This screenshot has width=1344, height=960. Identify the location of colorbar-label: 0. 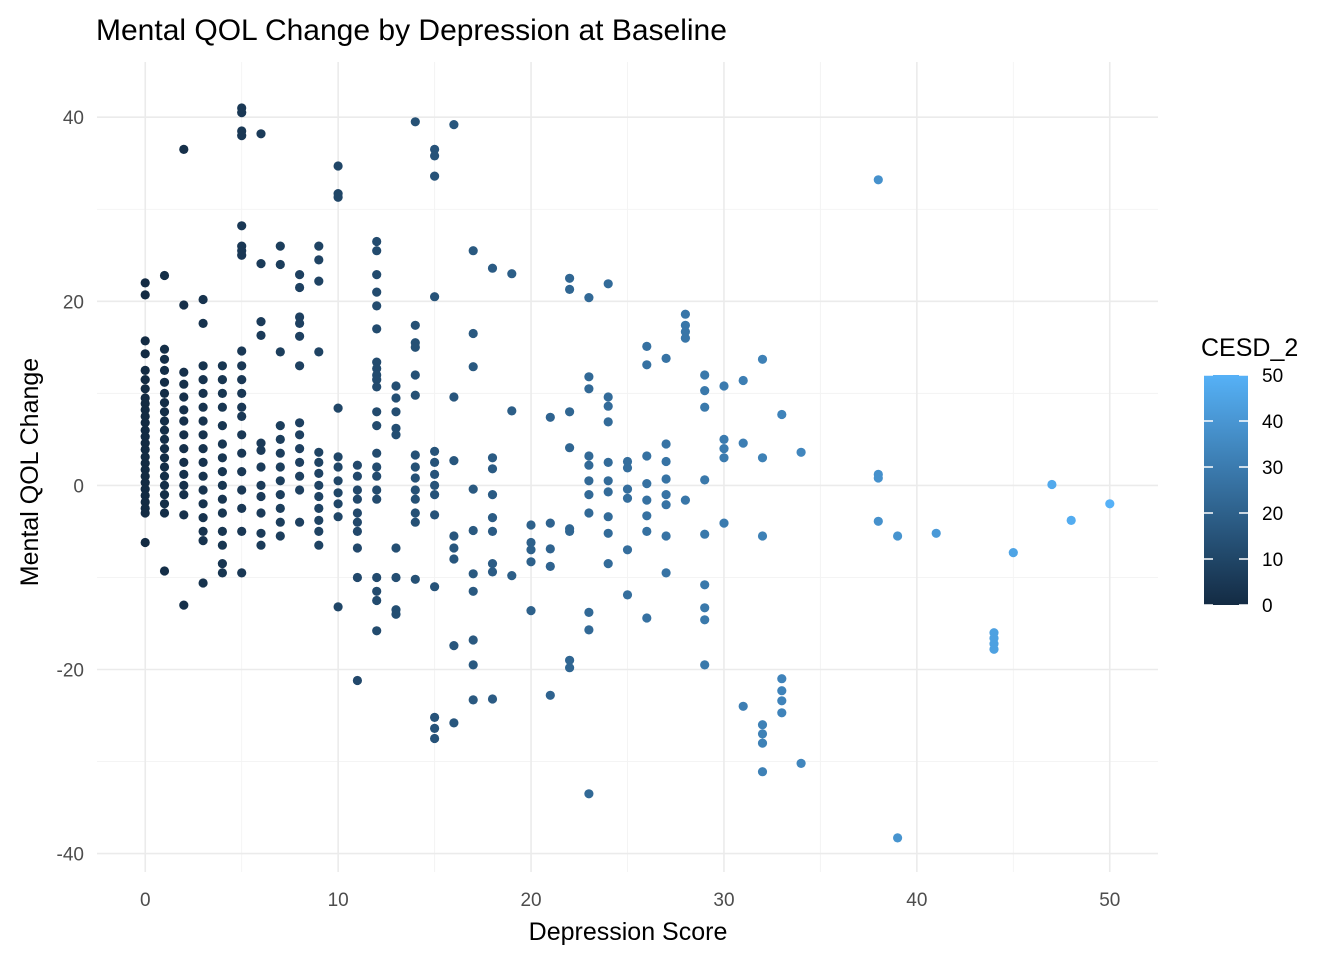
(1267, 606).